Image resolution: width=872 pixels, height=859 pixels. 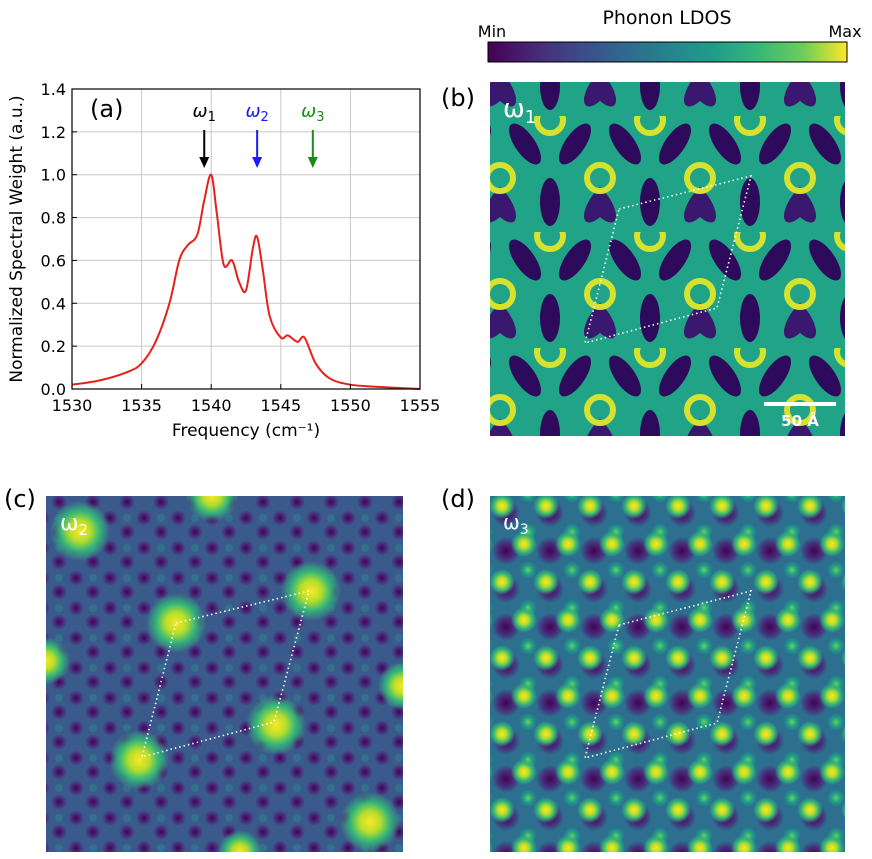 I want to click on x-tick-label: 1545, so click(x=280, y=405).